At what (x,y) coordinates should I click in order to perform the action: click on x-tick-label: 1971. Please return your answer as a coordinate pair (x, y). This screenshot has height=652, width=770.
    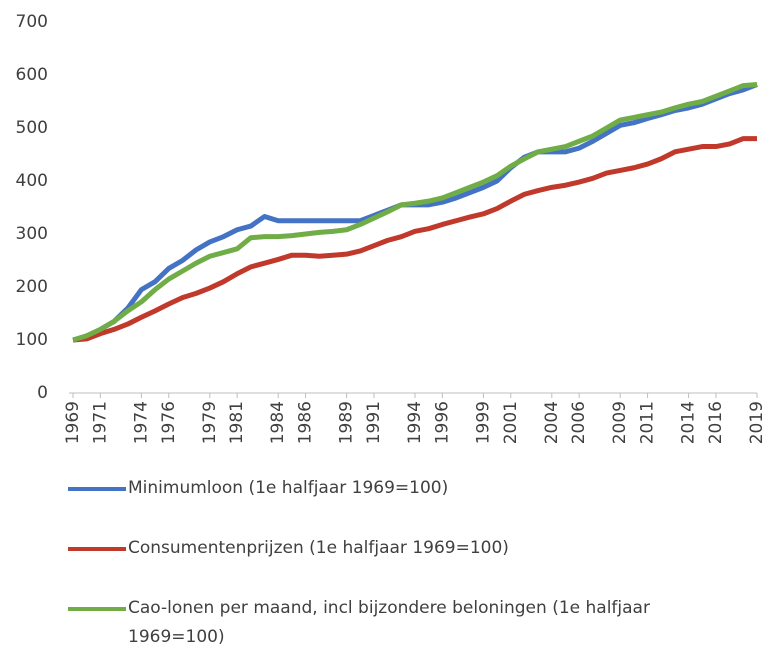
    Looking at the image, I should click on (100, 422).